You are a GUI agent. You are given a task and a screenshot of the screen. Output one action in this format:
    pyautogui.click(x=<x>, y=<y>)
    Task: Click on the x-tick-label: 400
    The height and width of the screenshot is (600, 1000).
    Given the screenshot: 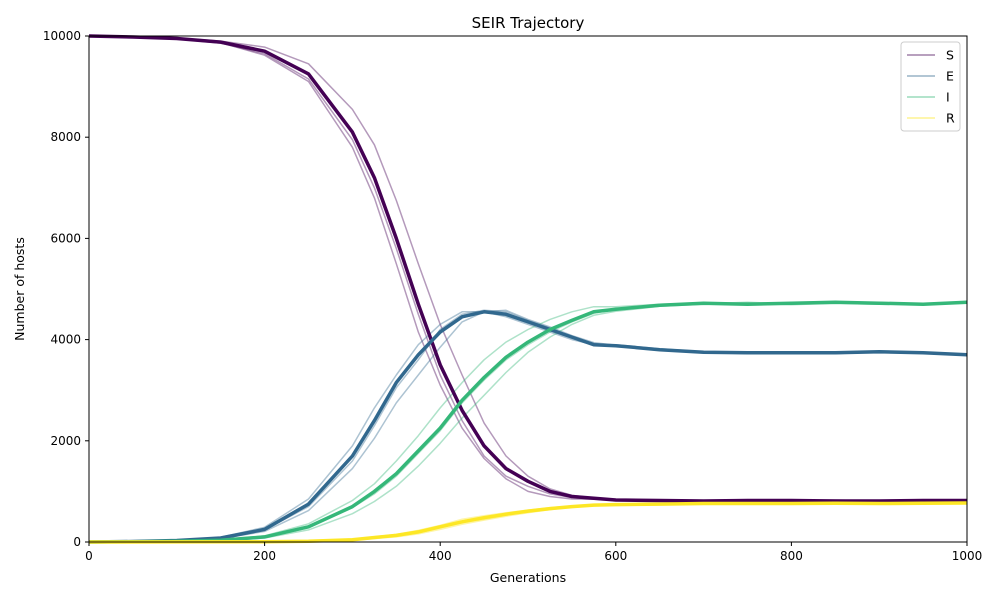 What is the action you would take?
    pyautogui.click(x=440, y=556)
    